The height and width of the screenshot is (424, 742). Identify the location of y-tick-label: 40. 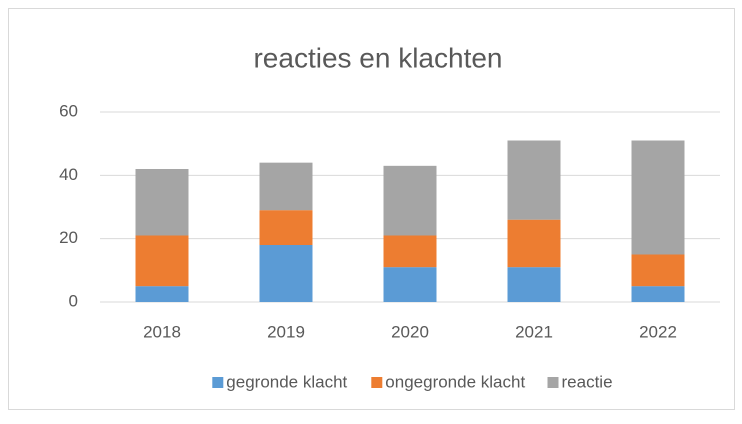
(68, 174).